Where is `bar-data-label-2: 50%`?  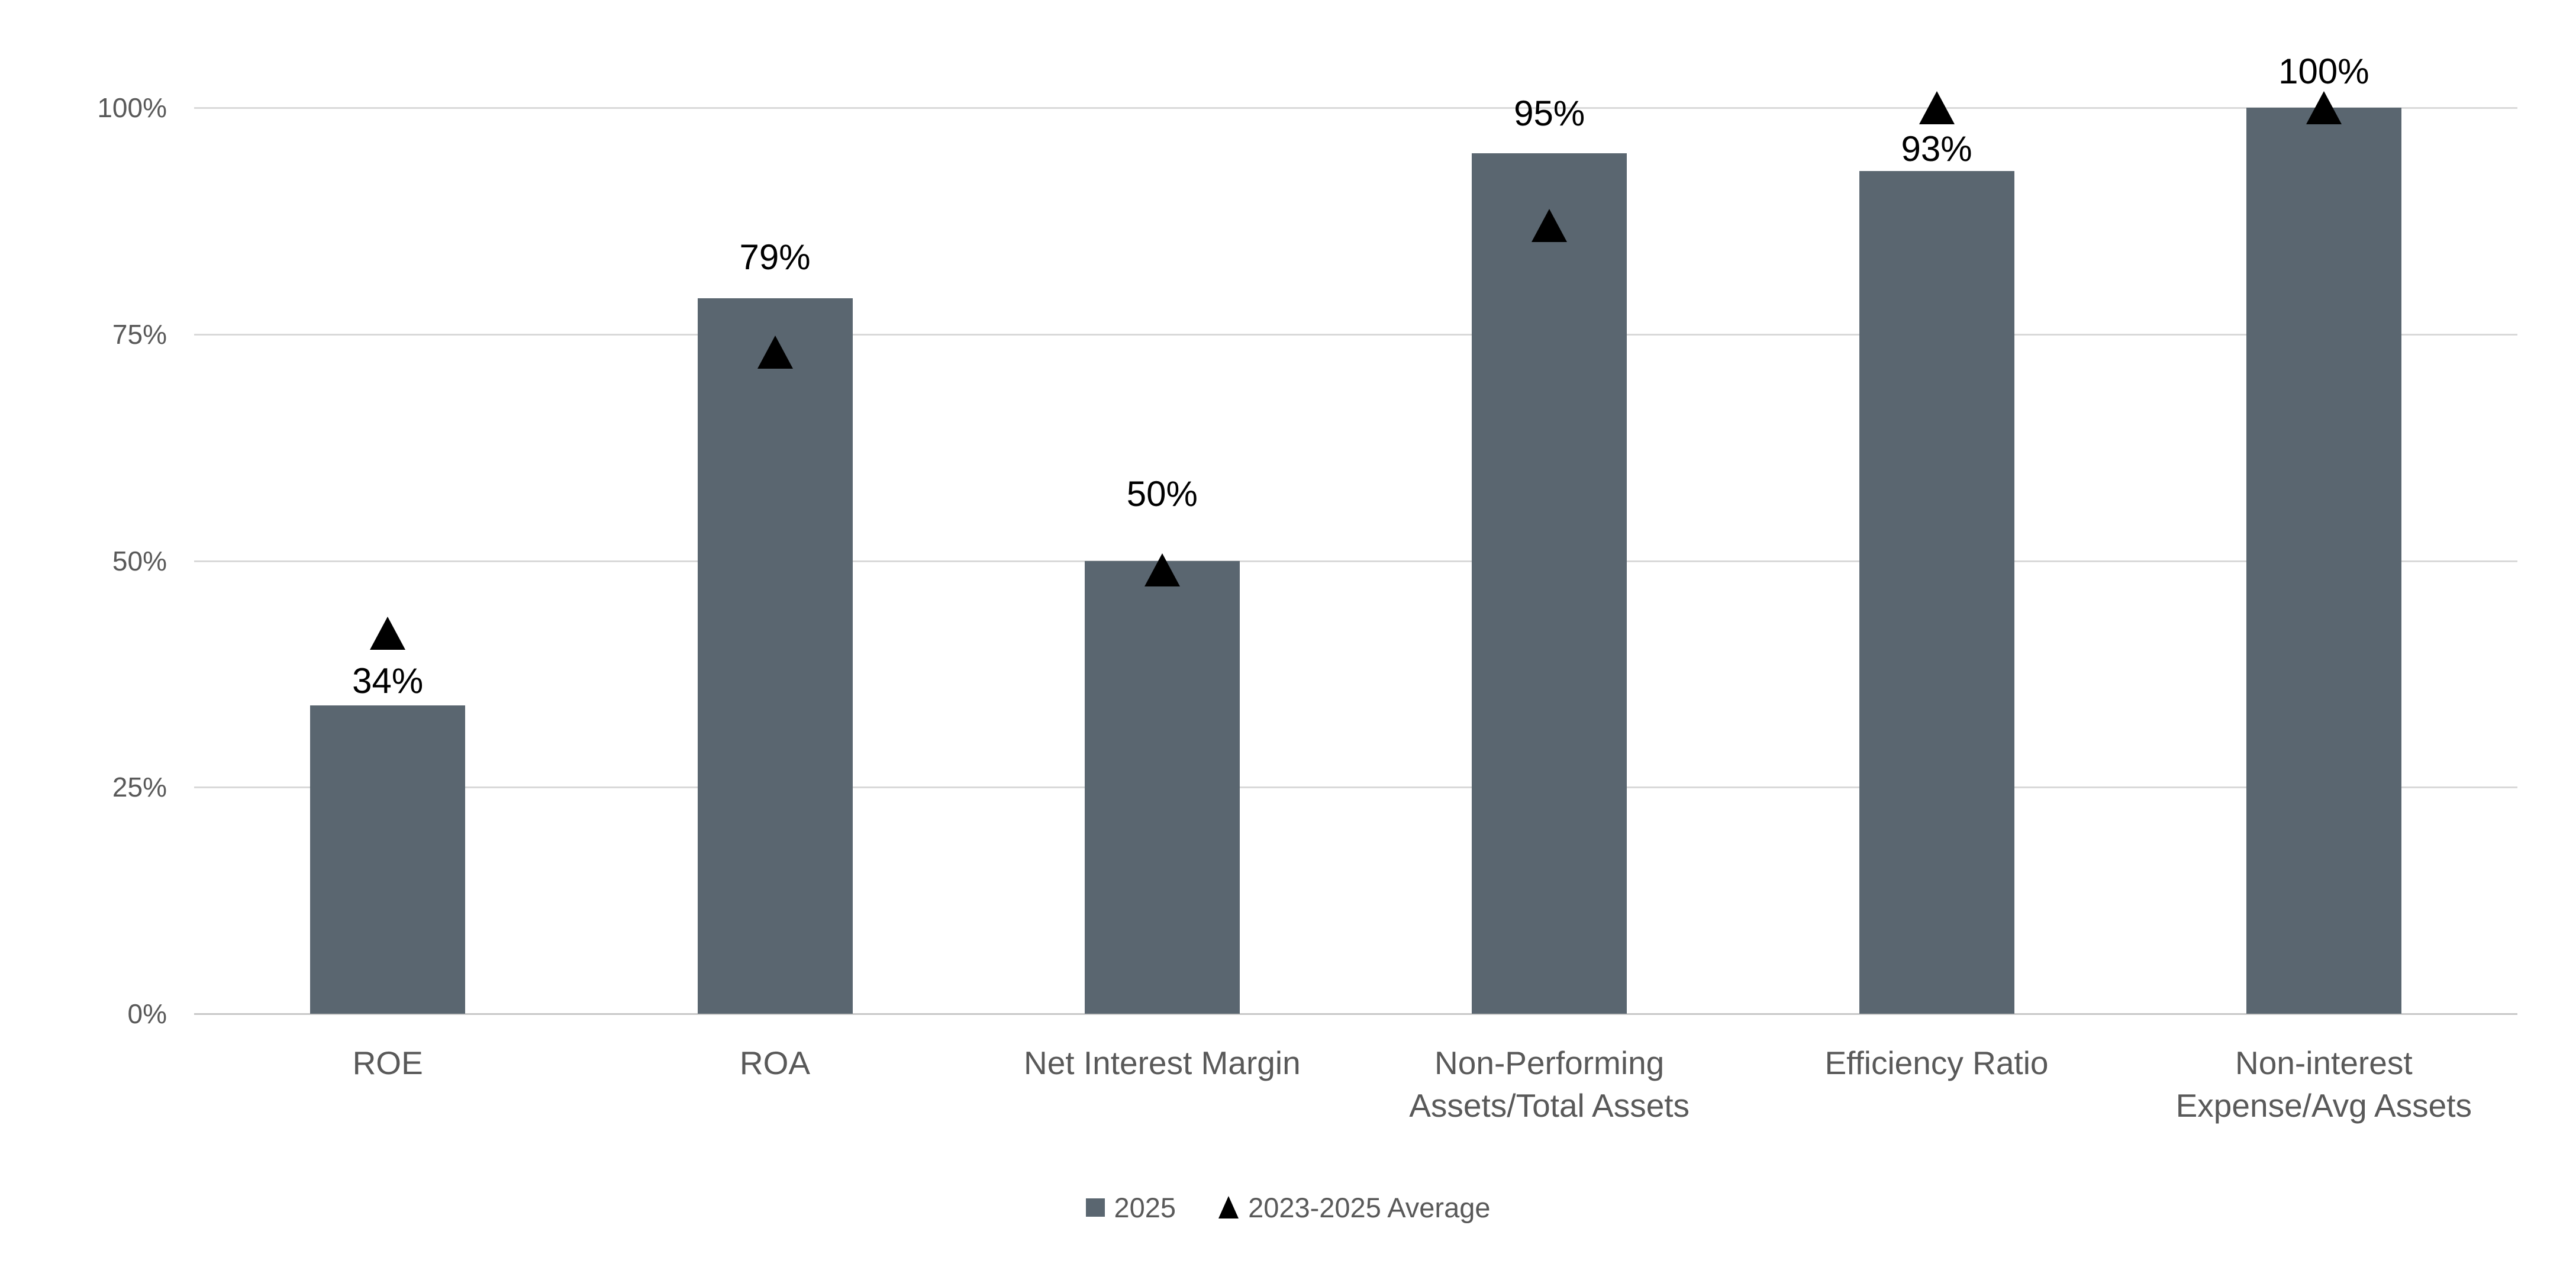 bar-data-label-2: 50% is located at coordinates (1162, 493).